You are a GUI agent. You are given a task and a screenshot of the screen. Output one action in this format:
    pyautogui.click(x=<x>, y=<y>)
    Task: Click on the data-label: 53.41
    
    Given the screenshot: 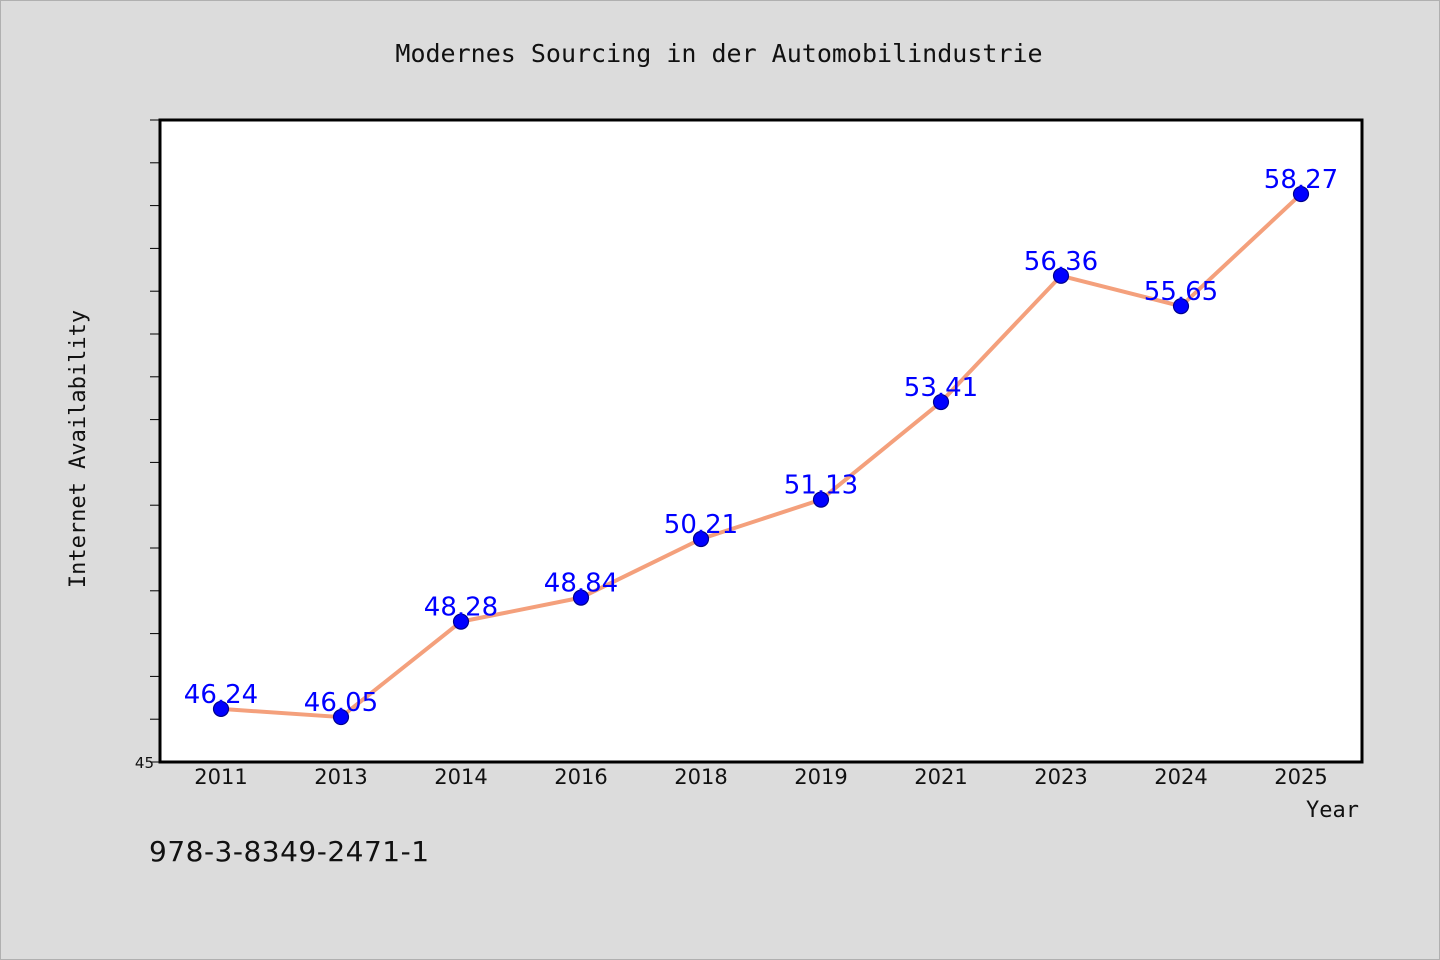 What is the action you would take?
    pyautogui.click(x=941, y=388)
    